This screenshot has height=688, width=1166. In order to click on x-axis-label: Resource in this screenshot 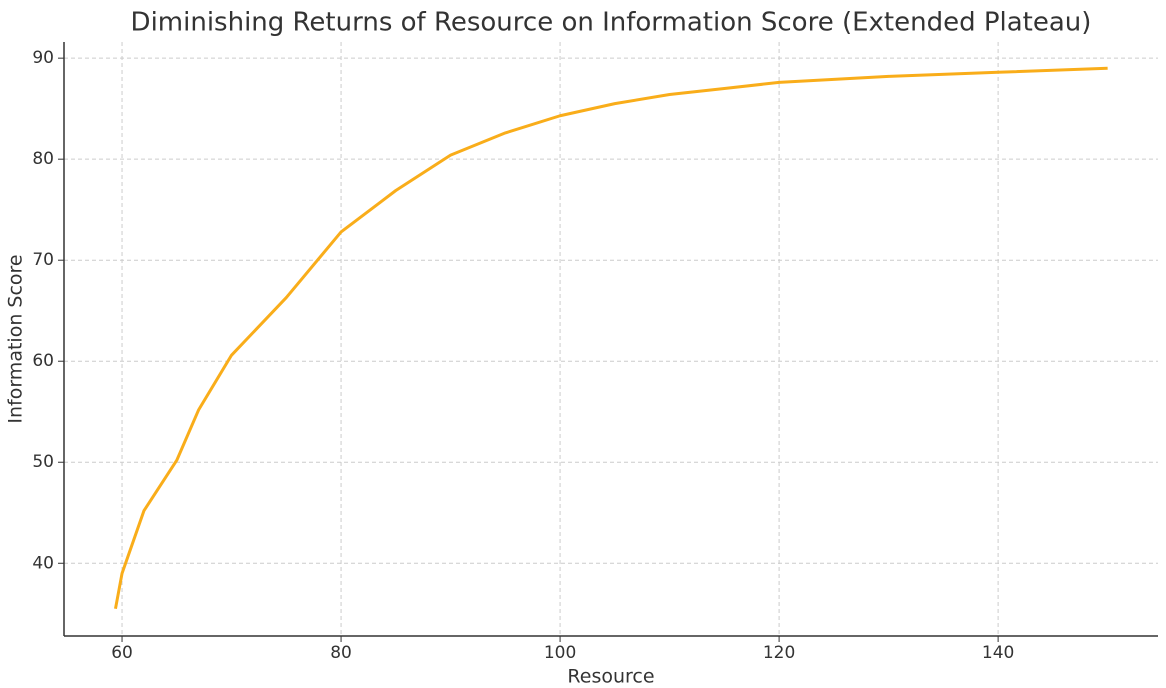, I will do `click(610, 677)`.